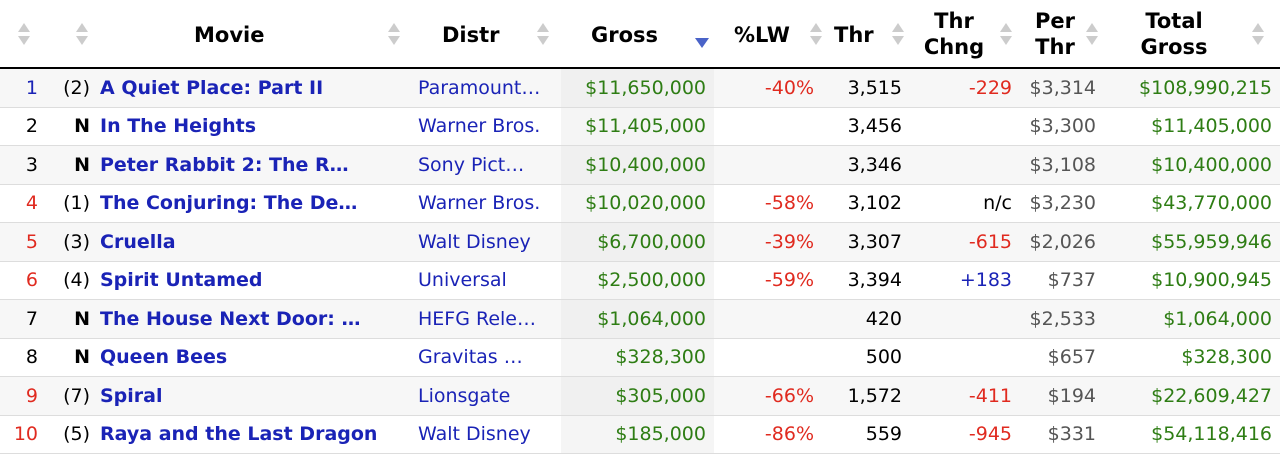 The image size is (1280, 467). What do you see at coordinates (212, 87) in the screenshot?
I see `movie-link: A Quiet Place: Part II` at bounding box center [212, 87].